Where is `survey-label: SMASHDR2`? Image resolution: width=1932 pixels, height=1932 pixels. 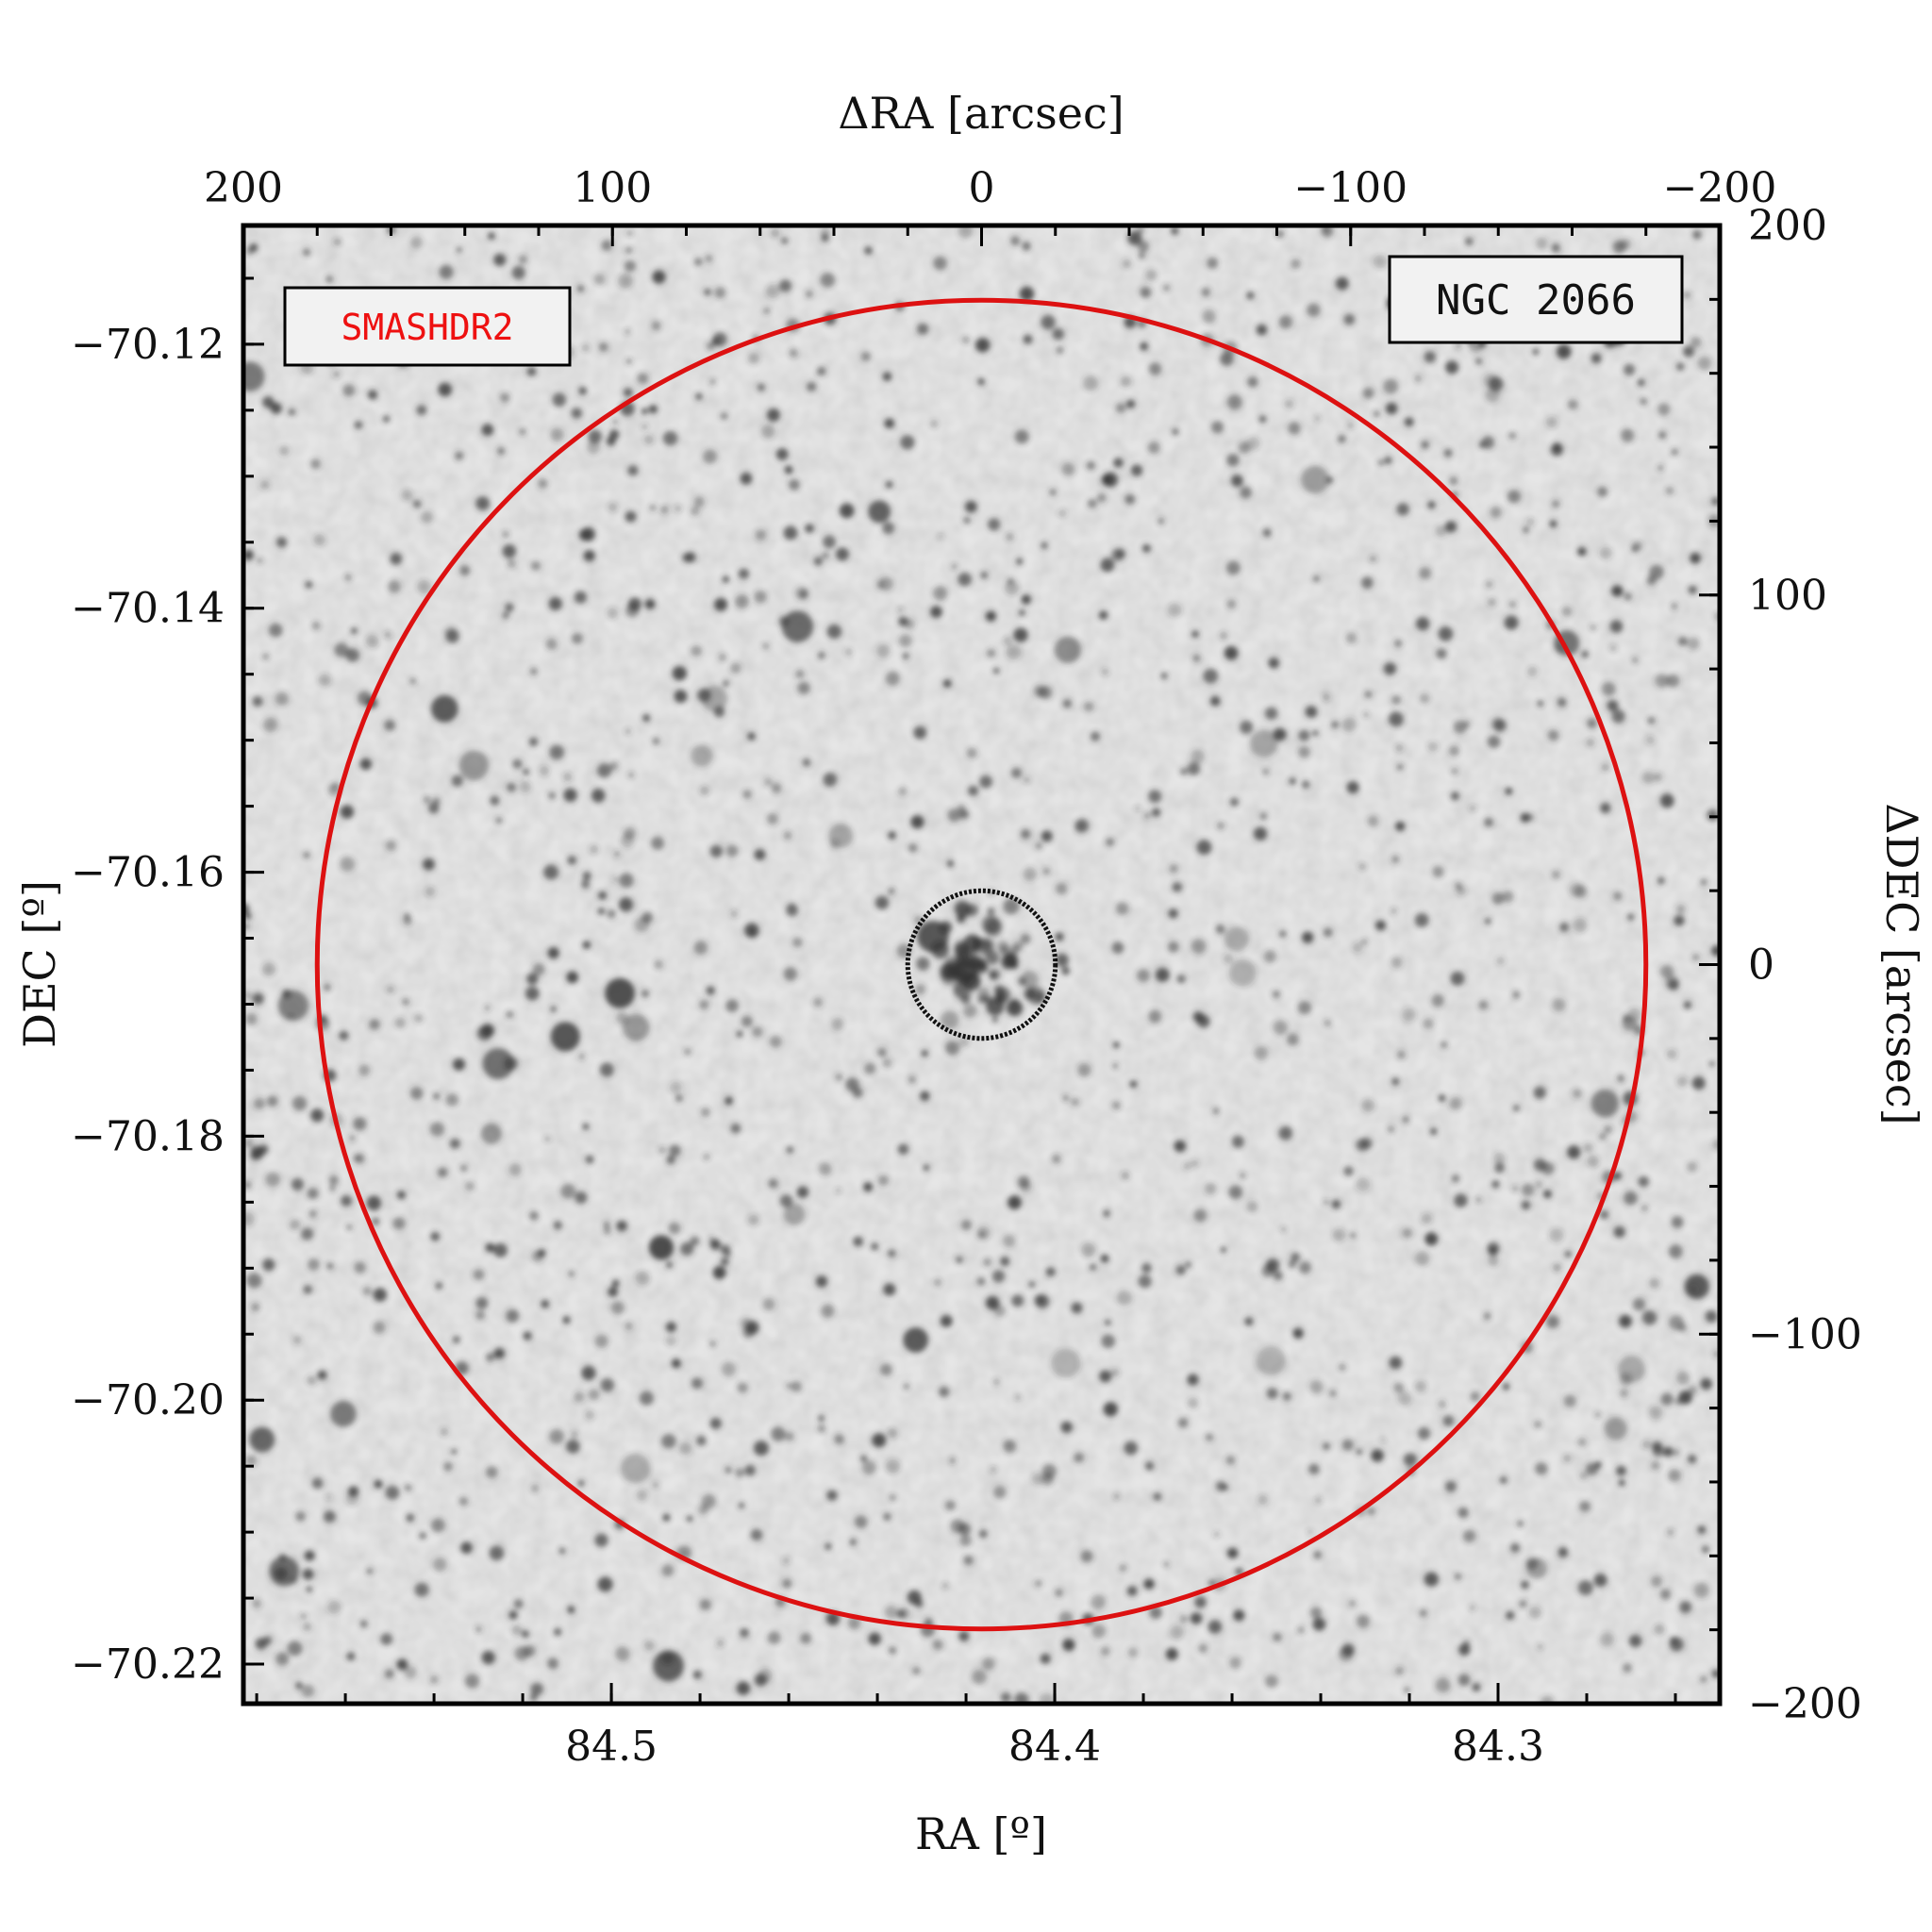
survey-label: SMASHDR2 is located at coordinates (427, 328).